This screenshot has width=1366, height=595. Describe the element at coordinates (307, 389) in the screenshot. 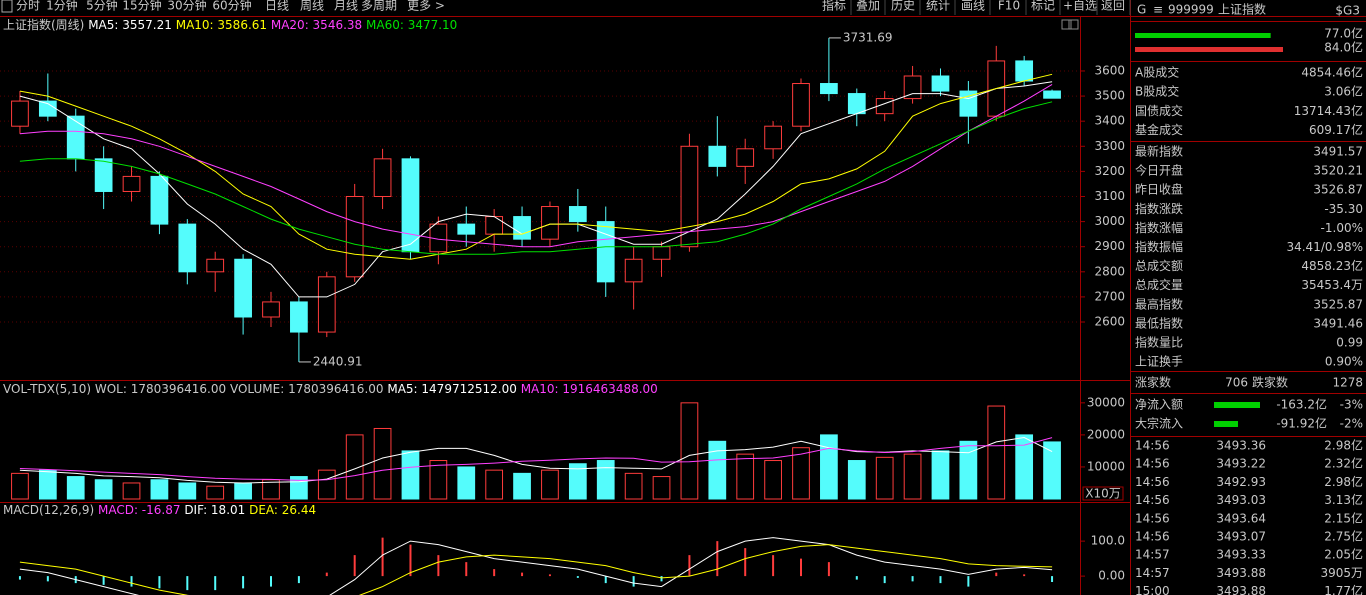

I see `header-value: VOLUME: 1780396416.00` at that location.